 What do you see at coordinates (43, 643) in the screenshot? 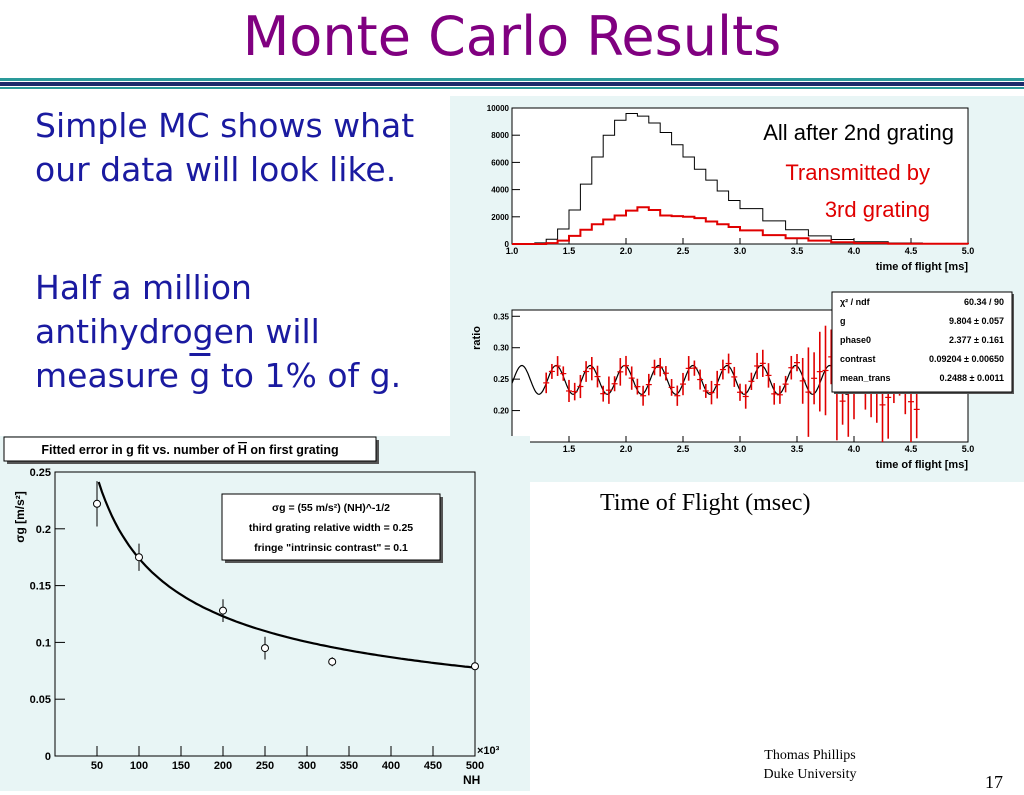
I see `y-tick-label: 0.1` at bounding box center [43, 643].